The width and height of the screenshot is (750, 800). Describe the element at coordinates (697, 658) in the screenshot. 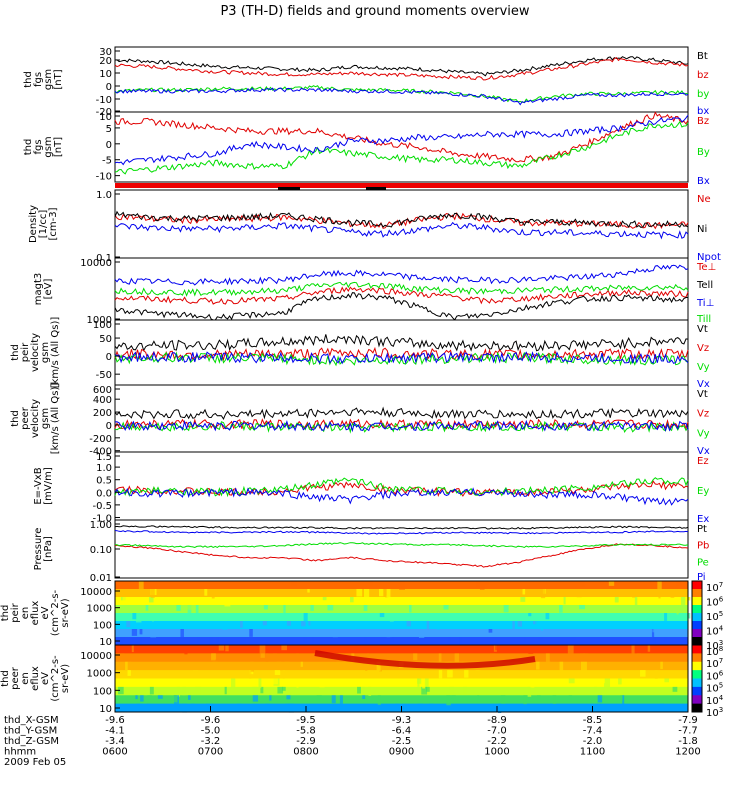

I see `colorbar-segment` at that location.